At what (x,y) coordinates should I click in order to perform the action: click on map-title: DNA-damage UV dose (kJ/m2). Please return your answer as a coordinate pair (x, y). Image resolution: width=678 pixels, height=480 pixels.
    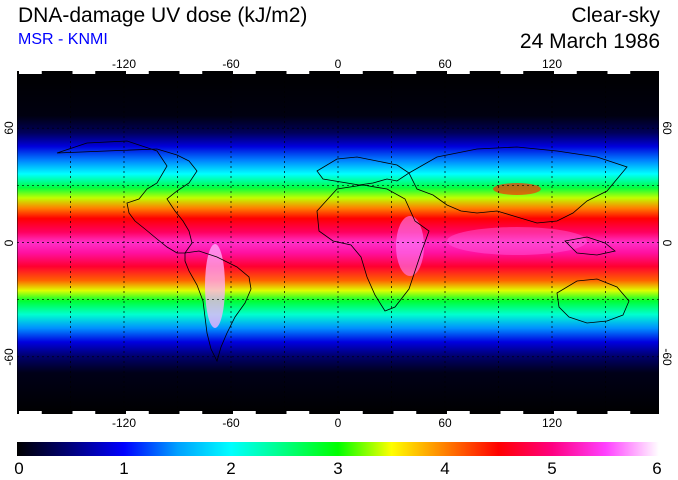
    Looking at the image, I should click on (163, 15).